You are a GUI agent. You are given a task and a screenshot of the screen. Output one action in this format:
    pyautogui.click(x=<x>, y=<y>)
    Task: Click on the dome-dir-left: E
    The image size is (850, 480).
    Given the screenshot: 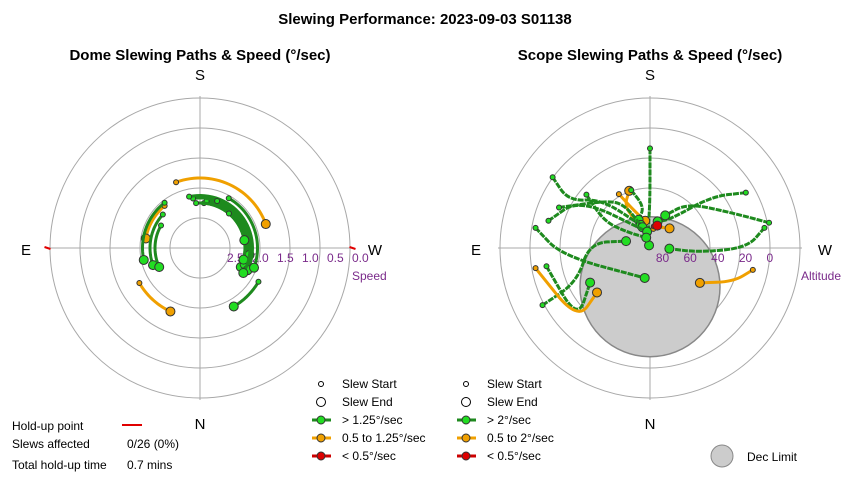 What is the action you would take?
    pyautogui.click(x=26, y=250)
    